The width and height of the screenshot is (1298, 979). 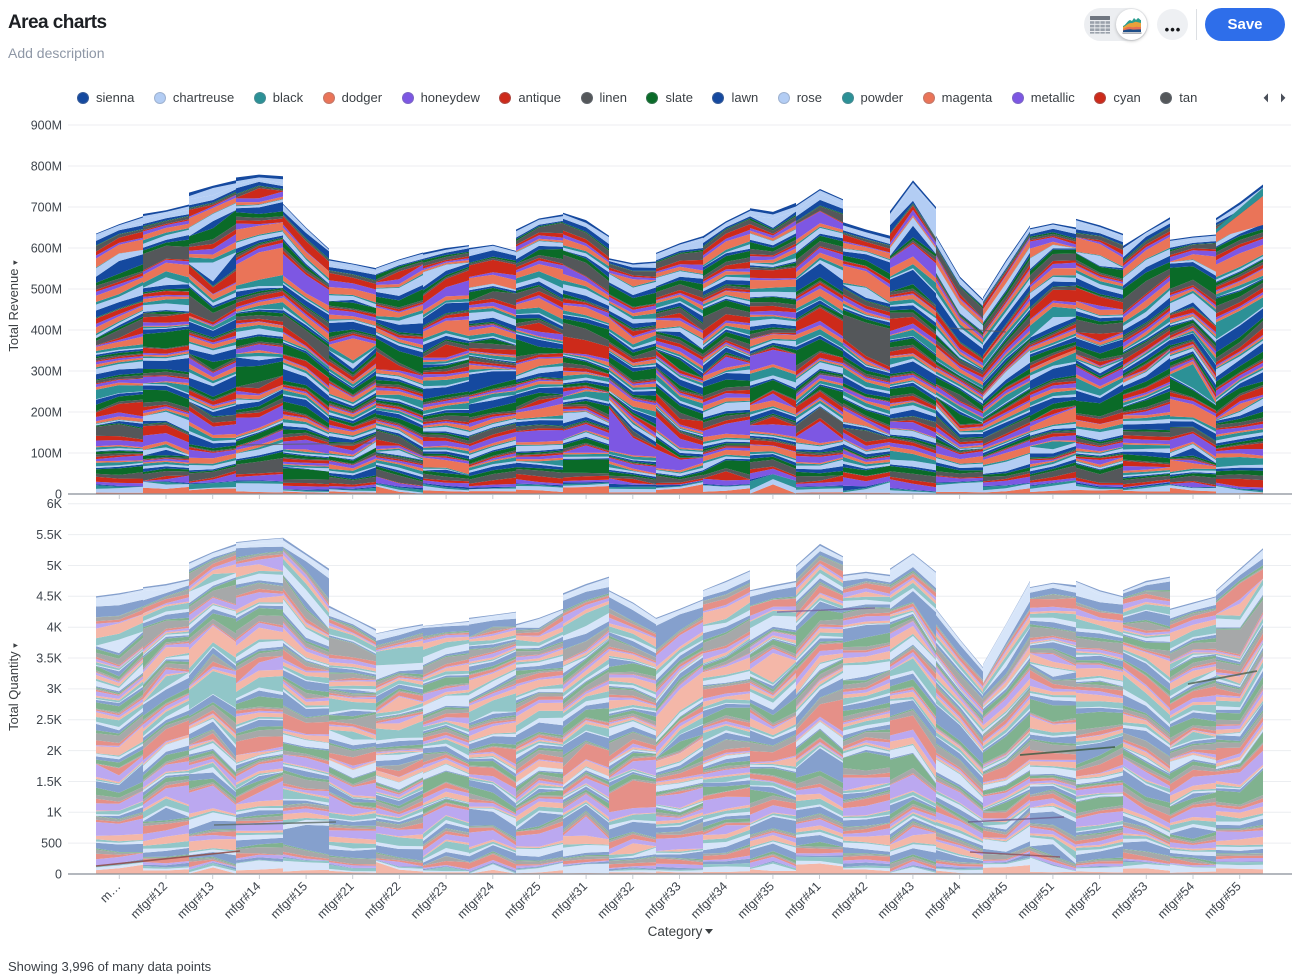 I want to click on svg-text: Total Revenue ▾, so click(x=13, y=306).